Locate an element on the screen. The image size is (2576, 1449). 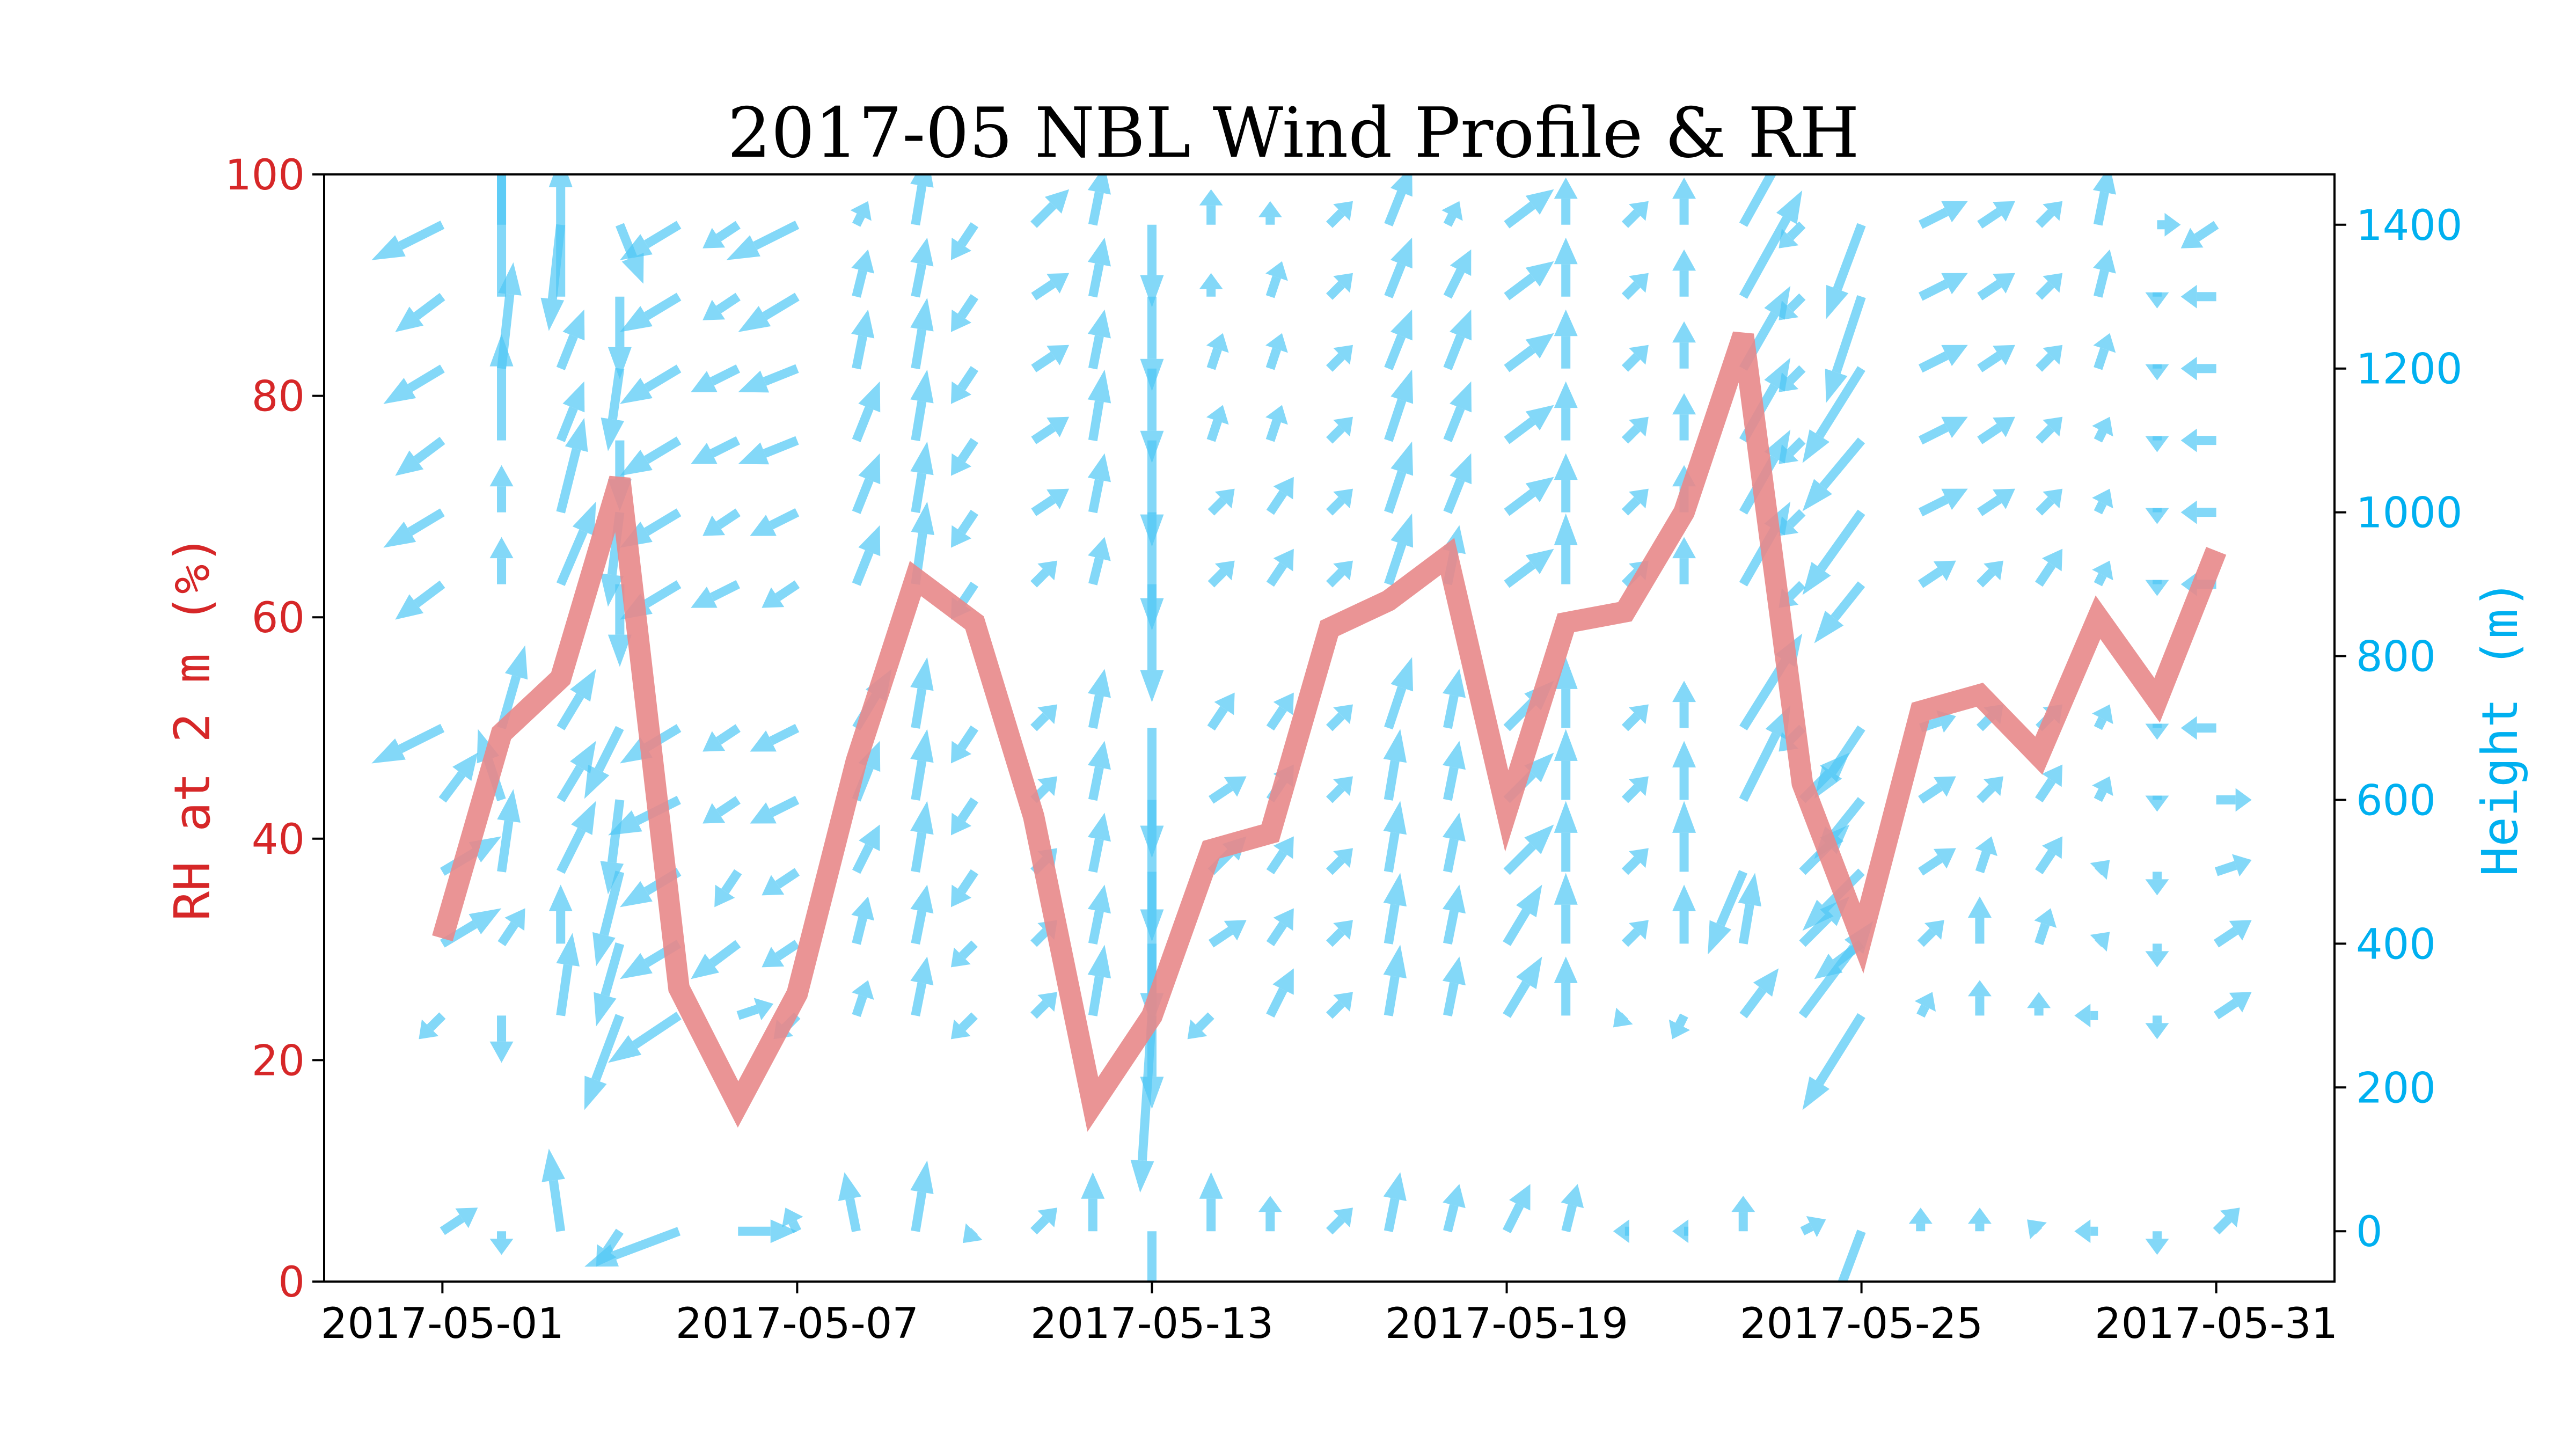
right-tick-label: 600 is located at coordinates (2396, 801).